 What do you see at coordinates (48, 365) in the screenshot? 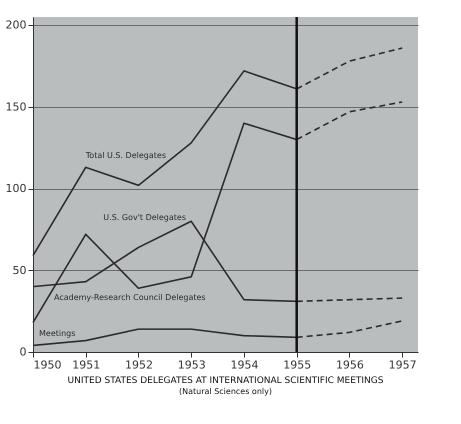
I see `x-tick-label: 1950` at bounding box center [48, 365].